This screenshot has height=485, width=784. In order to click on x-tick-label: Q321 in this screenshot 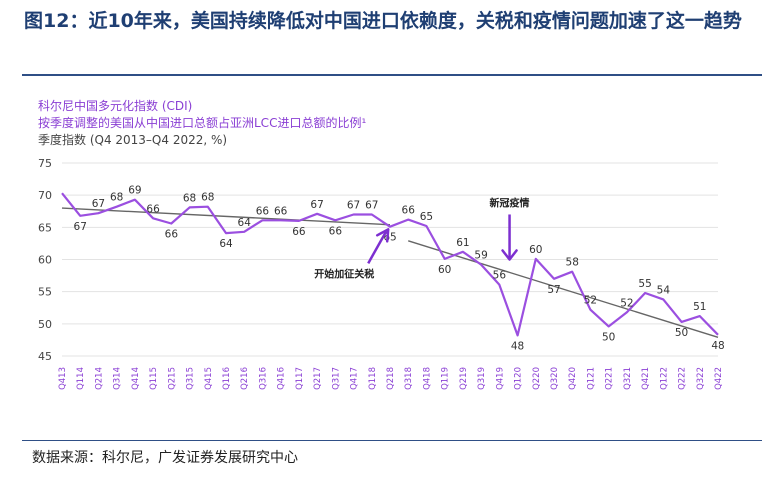, I will do `click(628, 378)`.